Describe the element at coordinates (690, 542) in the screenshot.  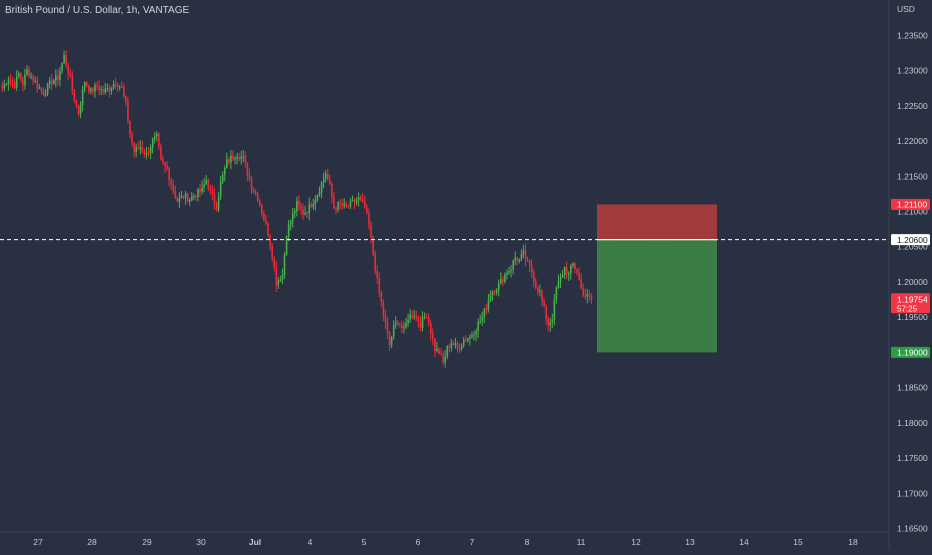
I see `time-tick-label: 13` at that location.